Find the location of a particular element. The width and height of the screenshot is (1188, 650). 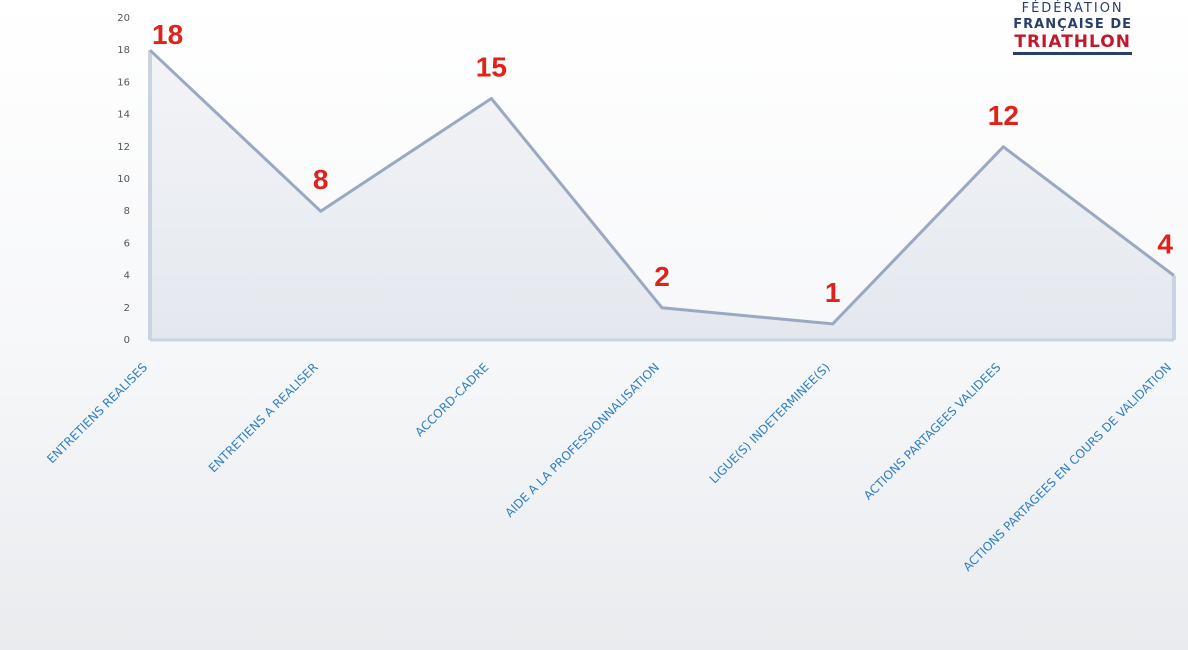

y-tick-label: 14 is located at coordinates (123, 115).